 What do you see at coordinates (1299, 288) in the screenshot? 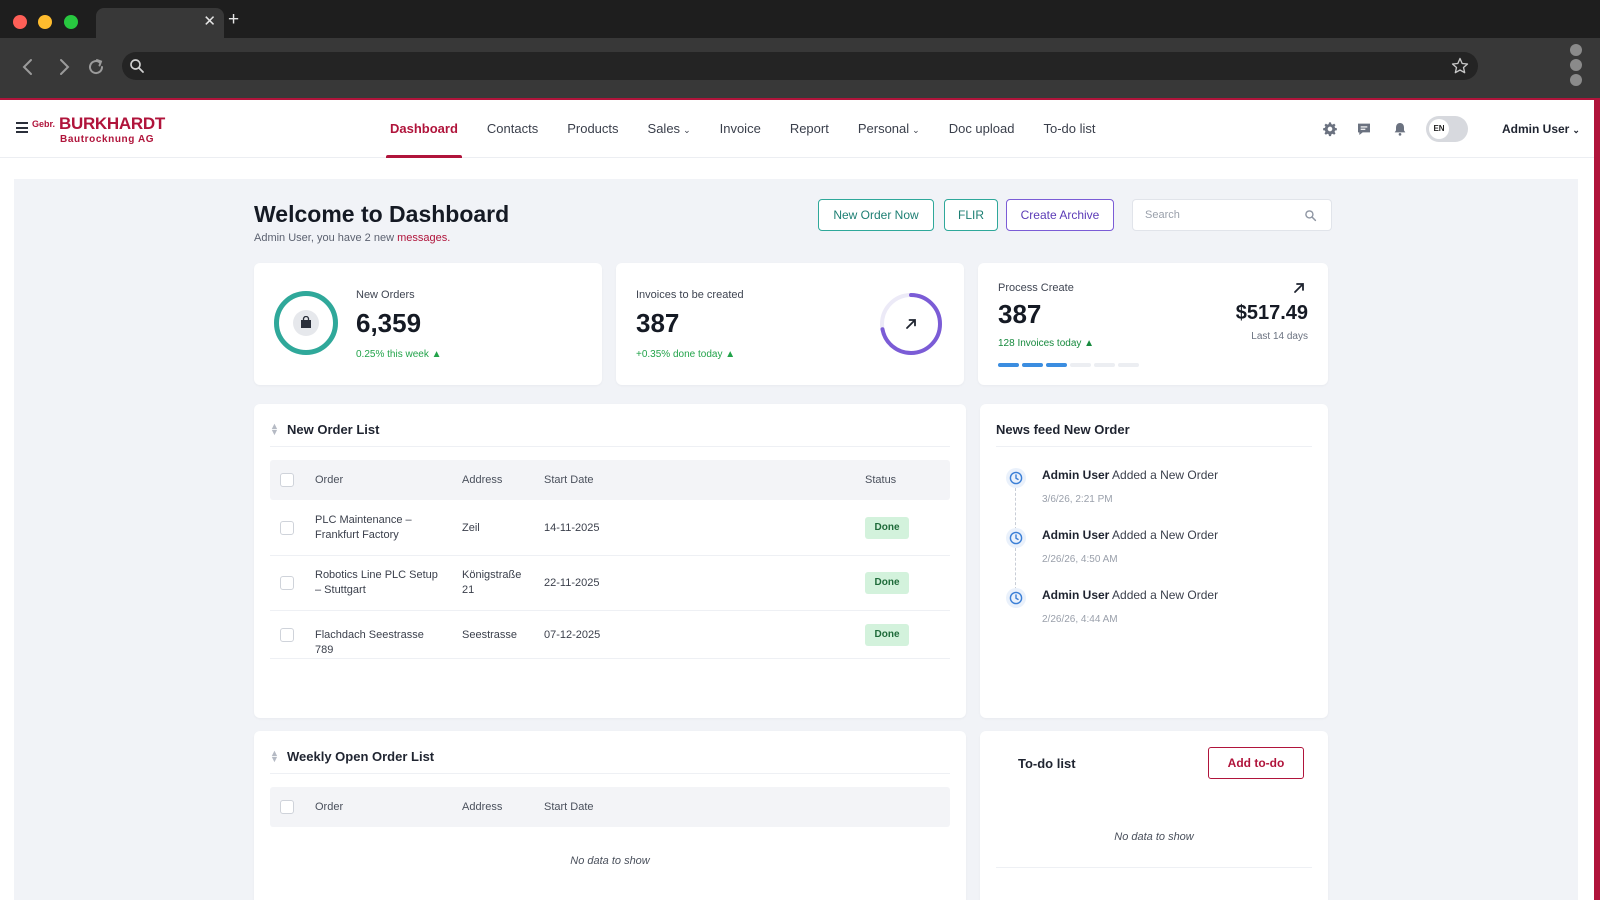
I see `arrow-up-right-icon` at bounding box center [1299, 288].